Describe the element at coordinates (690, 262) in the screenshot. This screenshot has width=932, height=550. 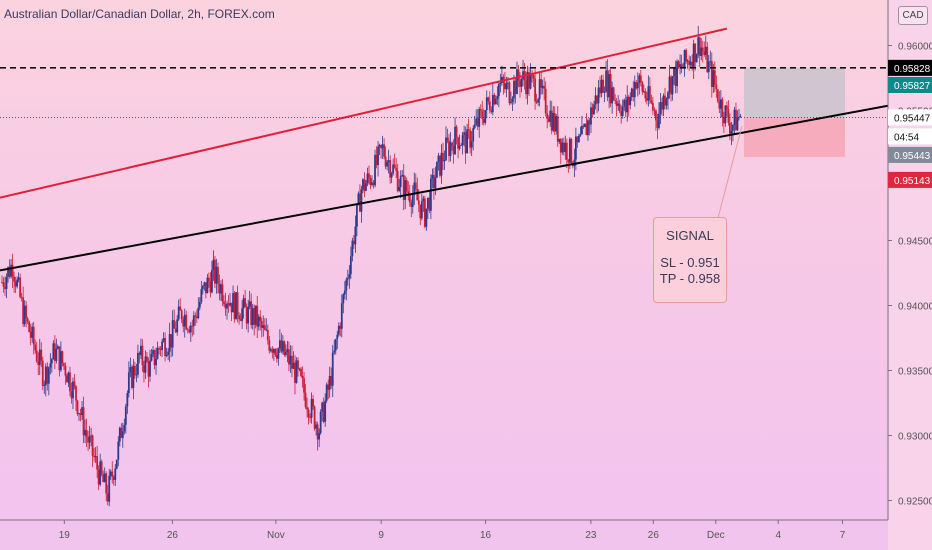
I see `signal-stop-loss: SL - 0.951` at that location.